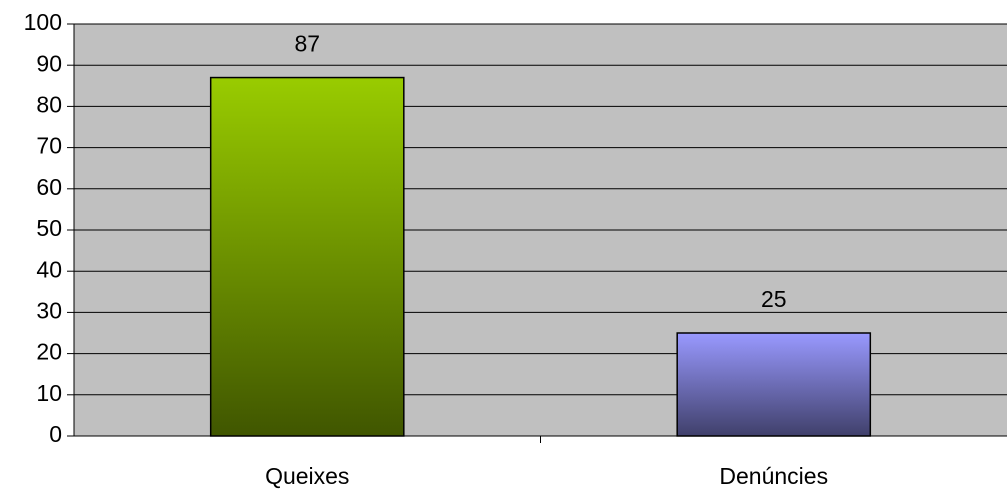 The width and height of the screenshot is (1007, 497). What do you see at coordinates (49, 146) in the screenshot?
I see `y-tick-label: 70` at bounding box center [49, 146].